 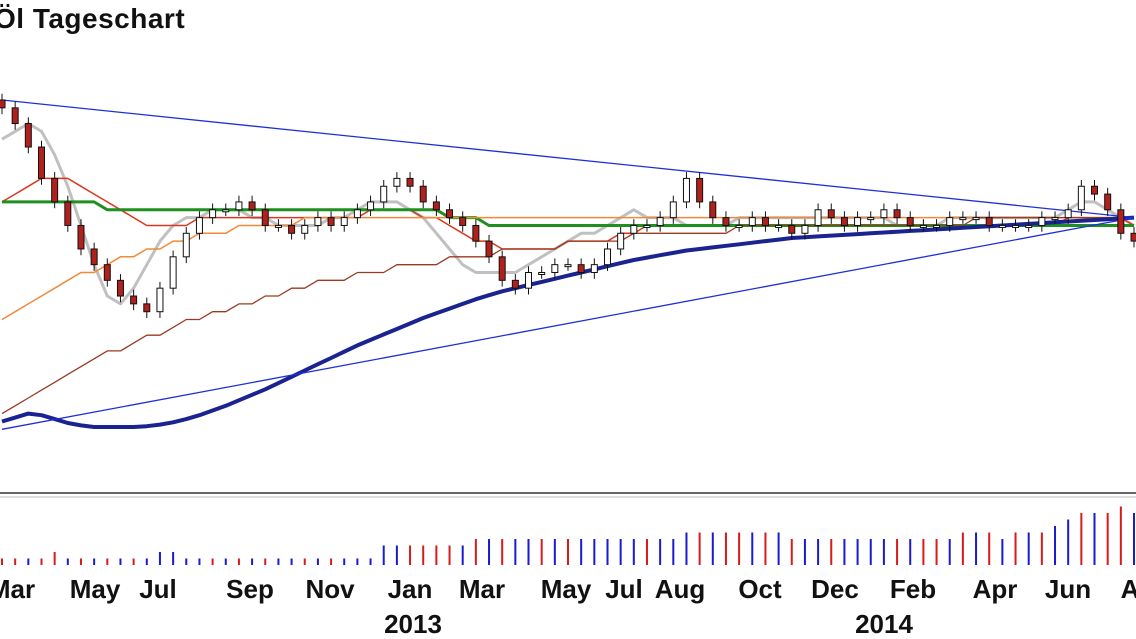 I want to click on x-tick-label: Sep, so click(x=250, y=589).